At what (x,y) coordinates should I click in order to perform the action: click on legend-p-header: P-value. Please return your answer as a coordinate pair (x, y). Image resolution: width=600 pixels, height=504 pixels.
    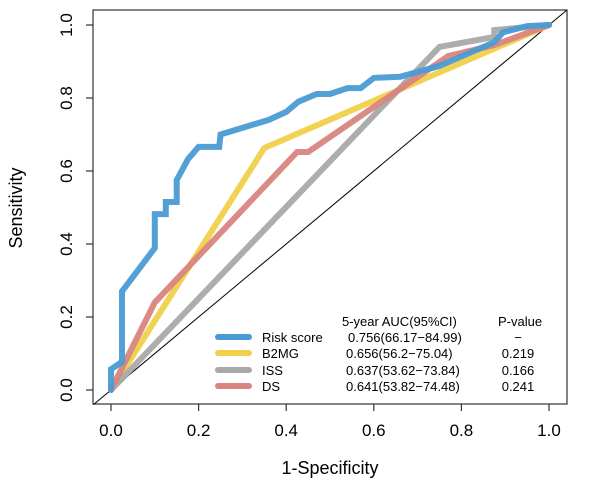
    Looking at the image, I should click on (520, 321).